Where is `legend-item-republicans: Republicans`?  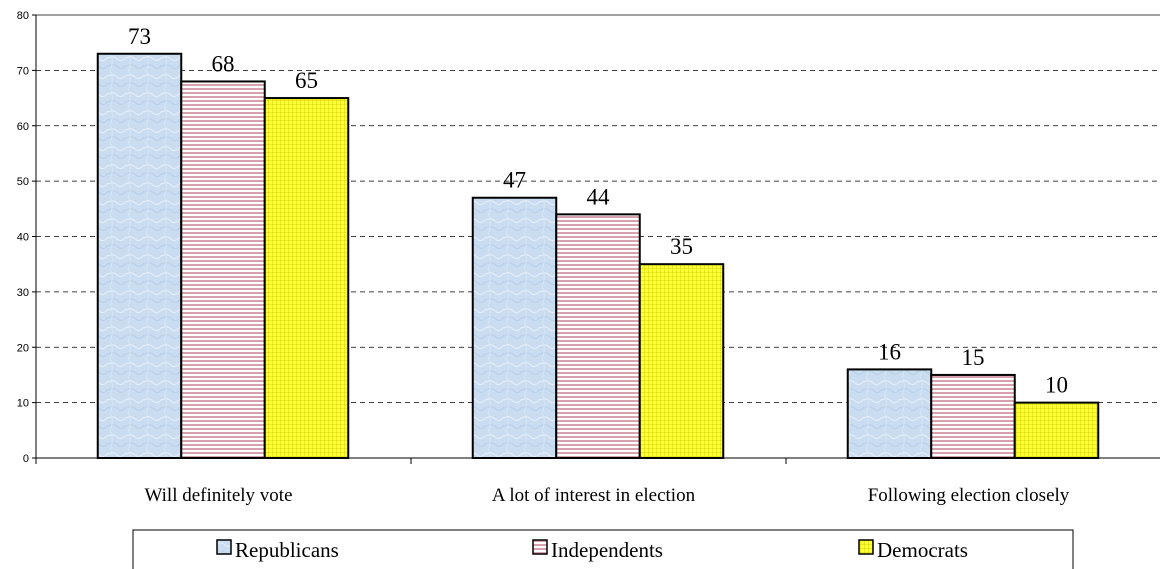 legend-item-republicans: Republicans is located at coordinates (277, 550).